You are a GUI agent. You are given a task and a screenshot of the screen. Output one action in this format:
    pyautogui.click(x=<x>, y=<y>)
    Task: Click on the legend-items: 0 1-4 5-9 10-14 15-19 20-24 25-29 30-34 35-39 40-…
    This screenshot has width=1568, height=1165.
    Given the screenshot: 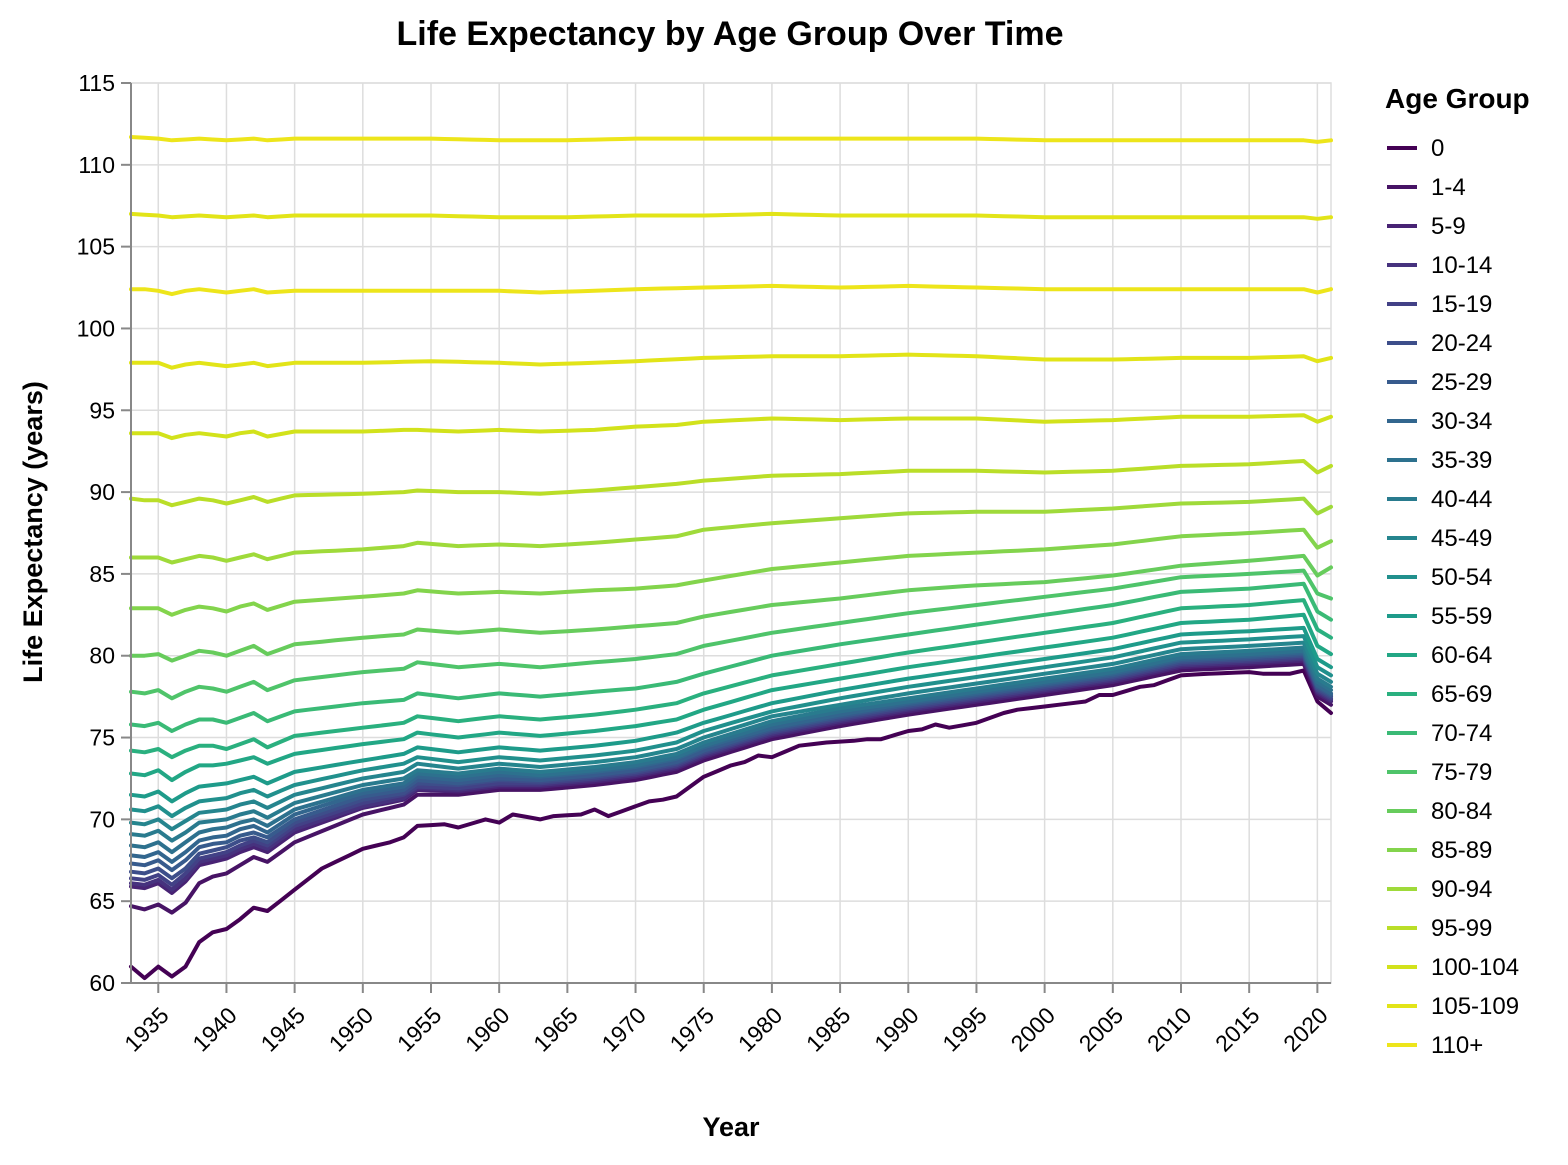 What is the action you would take?
    pyautogui.click(x=1453, y=597)
    